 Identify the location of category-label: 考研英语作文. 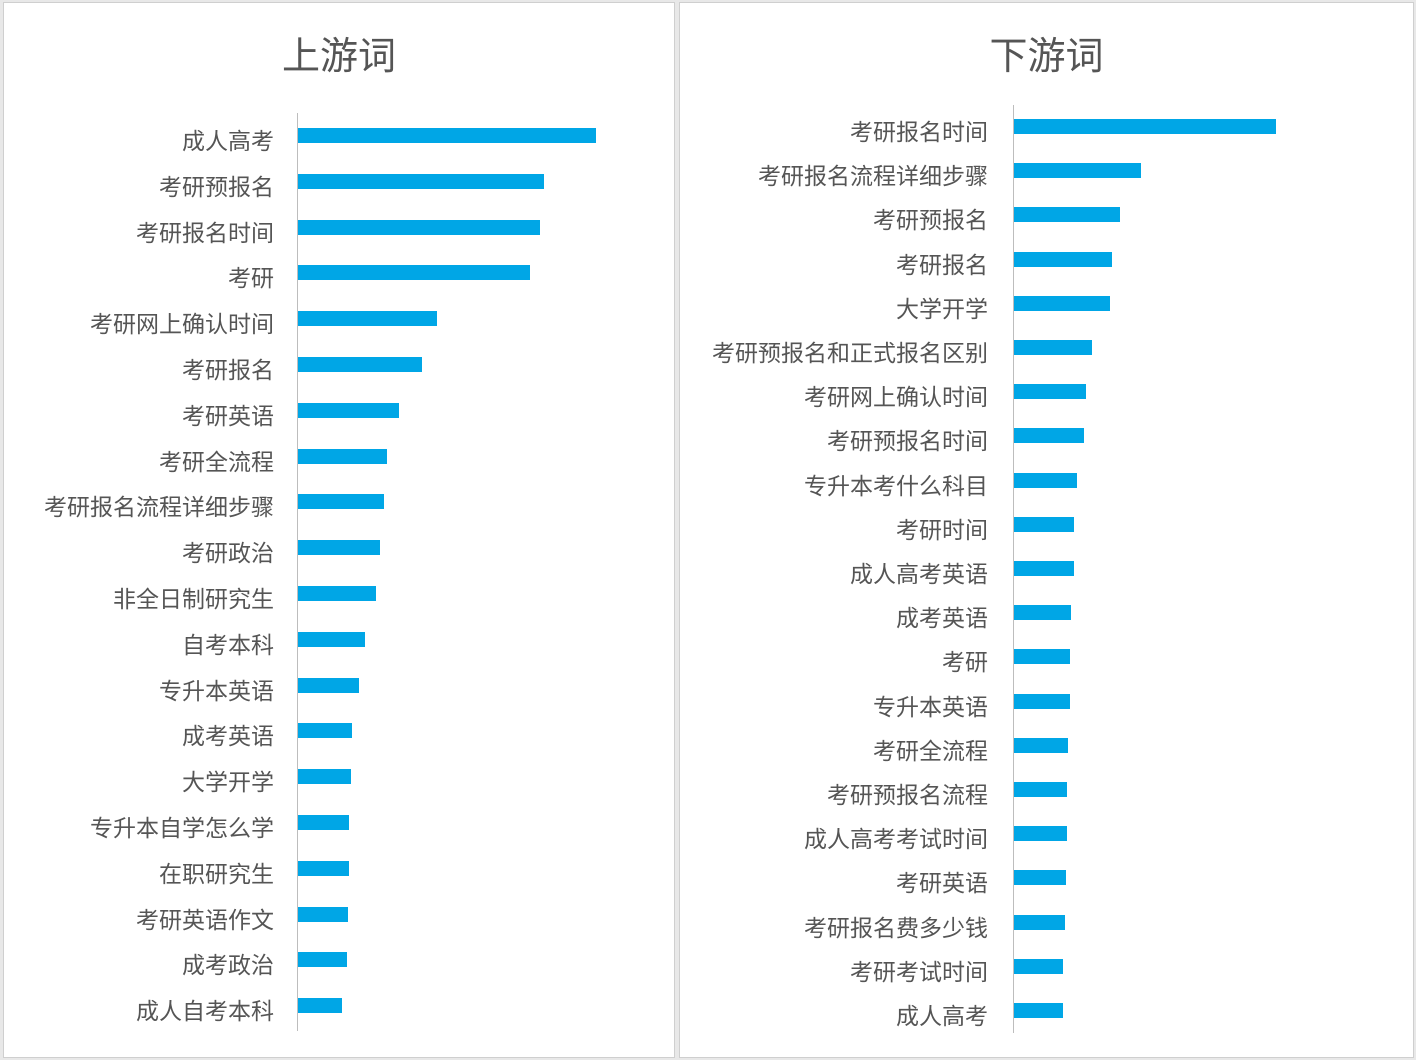
(205, 920).